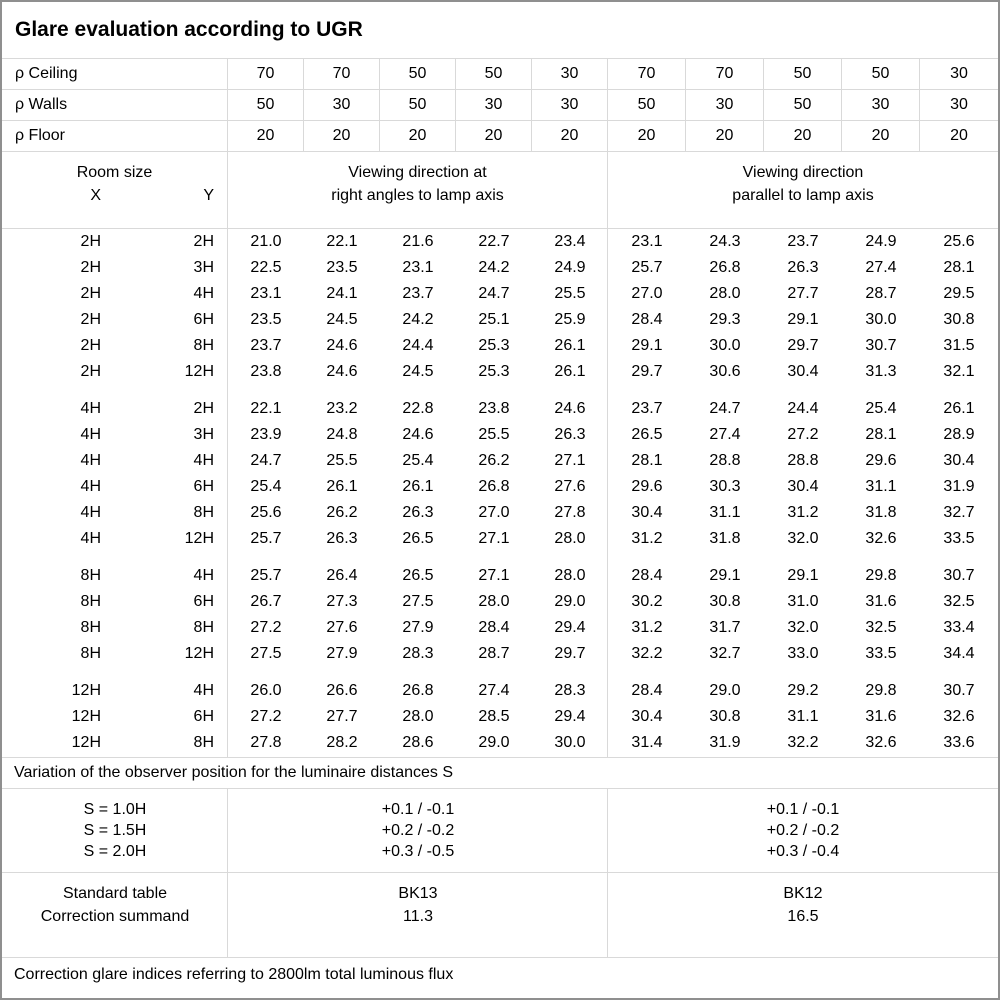 The width and height of the screenshot is (1000, 1000). I want to click on s-variation-row: S = 2.0H +0.3 / -0.5 +0.3 / -0.4, so click(500, 851).